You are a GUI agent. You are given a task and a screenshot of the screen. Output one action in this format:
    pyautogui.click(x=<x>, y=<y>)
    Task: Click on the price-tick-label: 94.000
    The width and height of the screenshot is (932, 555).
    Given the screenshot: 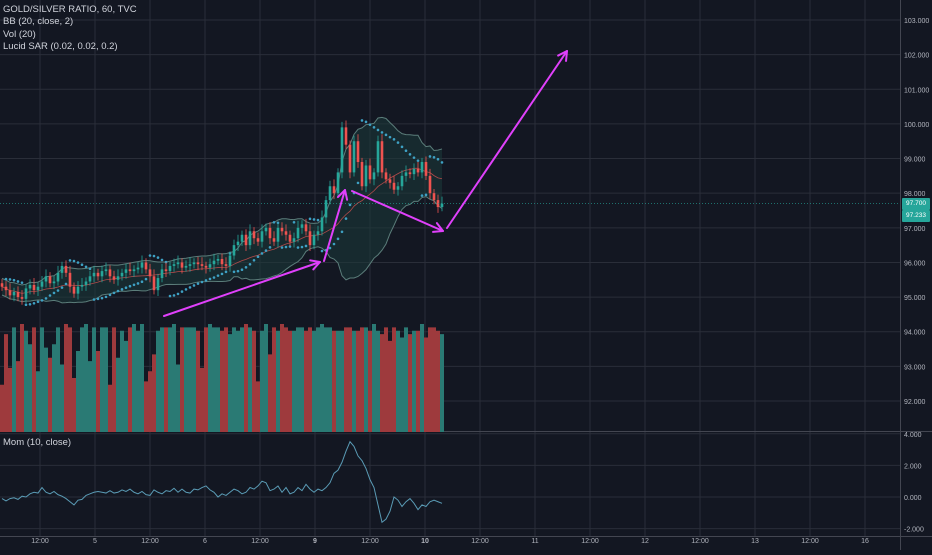 What is the action you would take?
    pyautogui.click(x=915, y=333)
    